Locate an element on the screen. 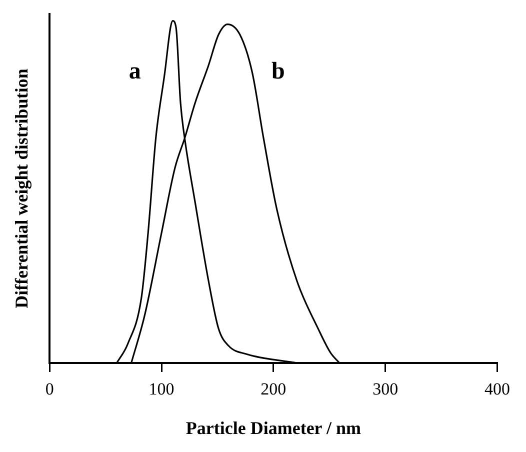 Image resolution: width=526 pixels, height=452 pixels. x-tick-label: 100 is located at coordinates (161, 389).